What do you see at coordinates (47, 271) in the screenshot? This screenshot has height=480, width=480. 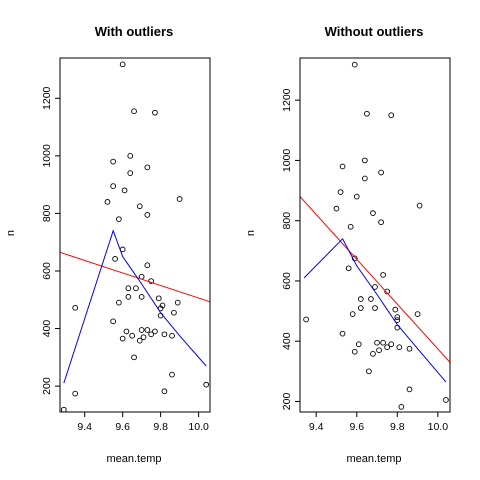 I see `y-tick-label: 600` at bounding box center [47, 271].